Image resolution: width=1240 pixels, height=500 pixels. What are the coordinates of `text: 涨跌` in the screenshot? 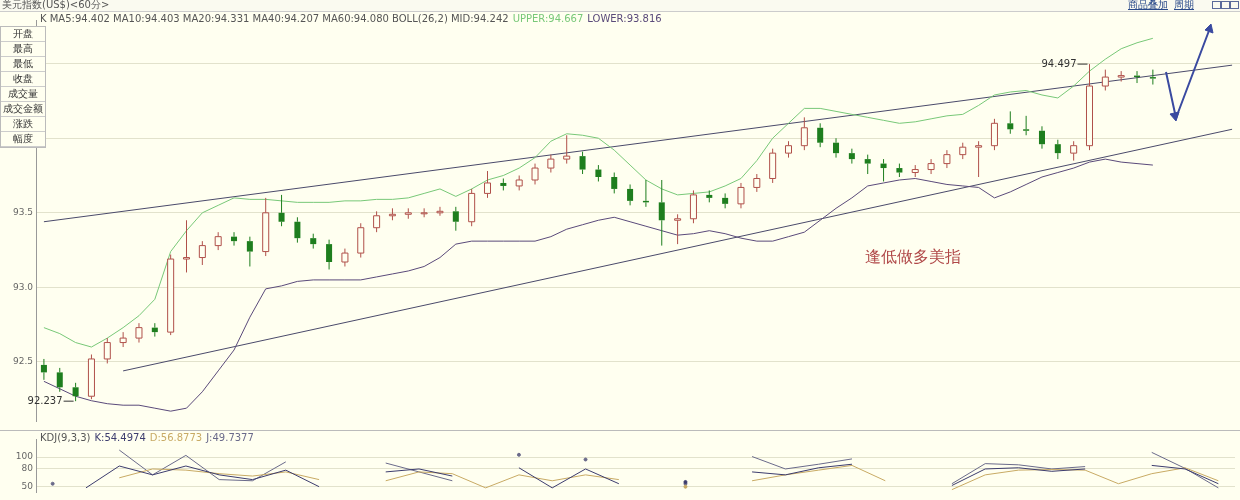 It's located at (23, 124).